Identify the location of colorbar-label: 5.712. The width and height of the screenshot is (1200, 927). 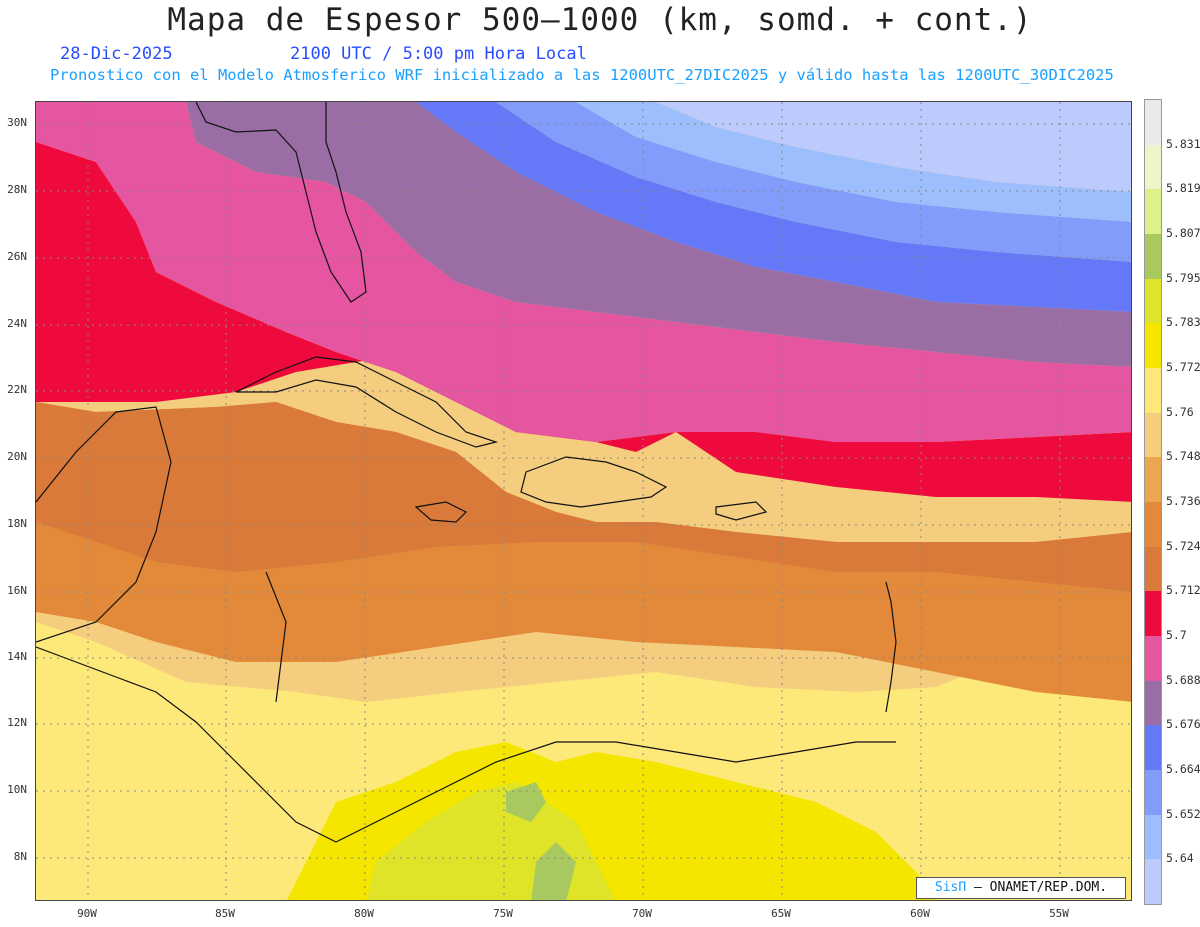
(1183, 590).